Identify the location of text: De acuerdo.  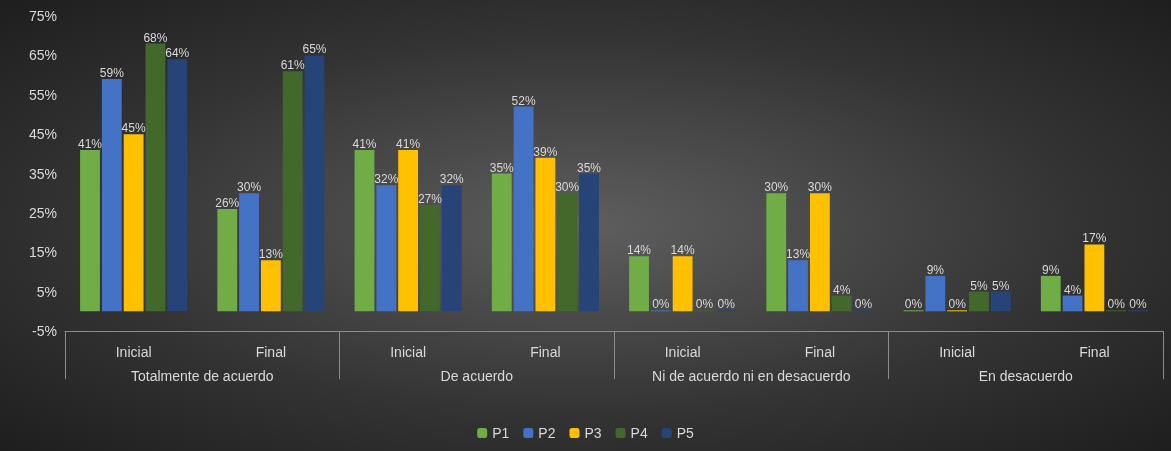
(477, 376).